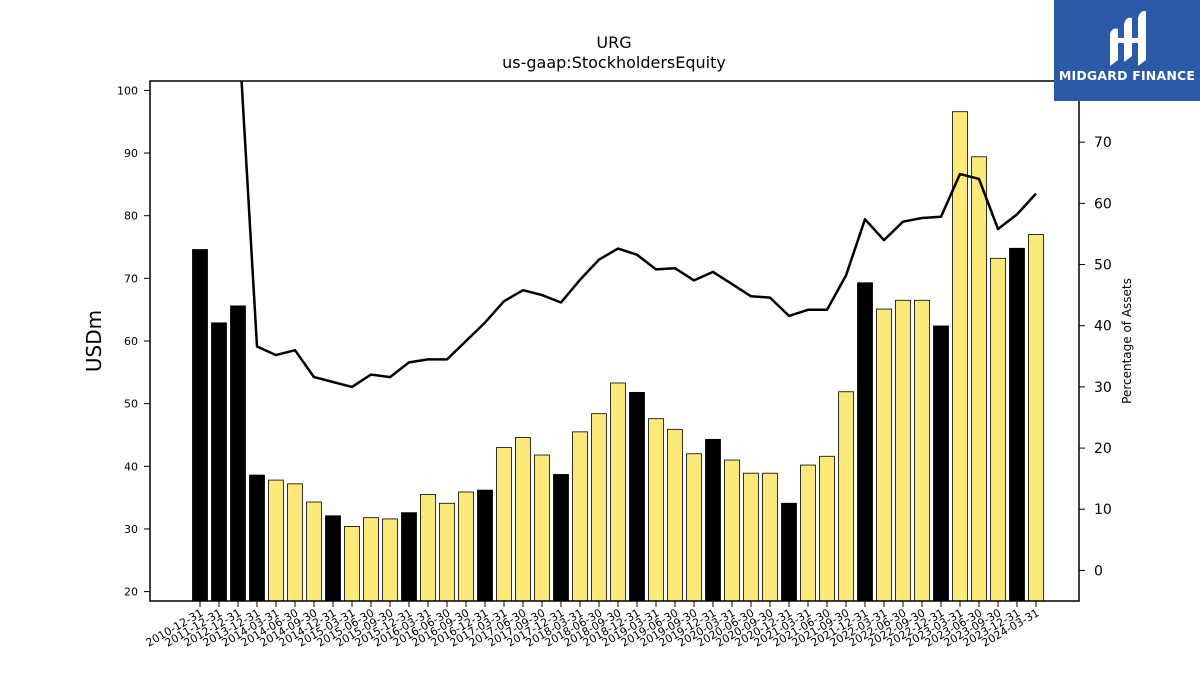  I want to click on logo-text: MIDGARD FINANCE, so click(1127, 75).